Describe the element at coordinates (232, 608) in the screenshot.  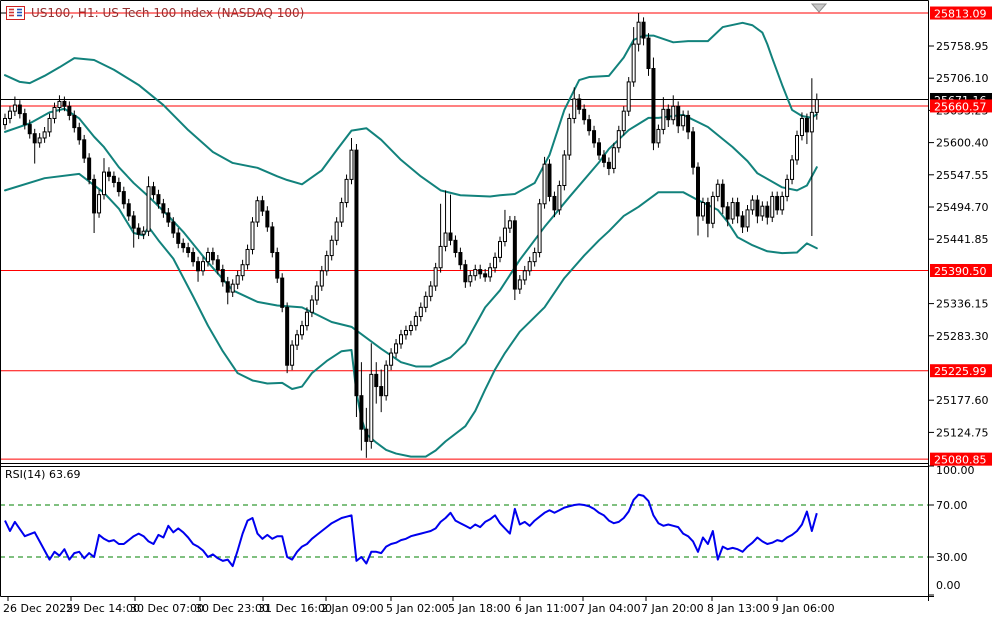
I see `time-tick-label: 30 Dec 23:00` at that location.